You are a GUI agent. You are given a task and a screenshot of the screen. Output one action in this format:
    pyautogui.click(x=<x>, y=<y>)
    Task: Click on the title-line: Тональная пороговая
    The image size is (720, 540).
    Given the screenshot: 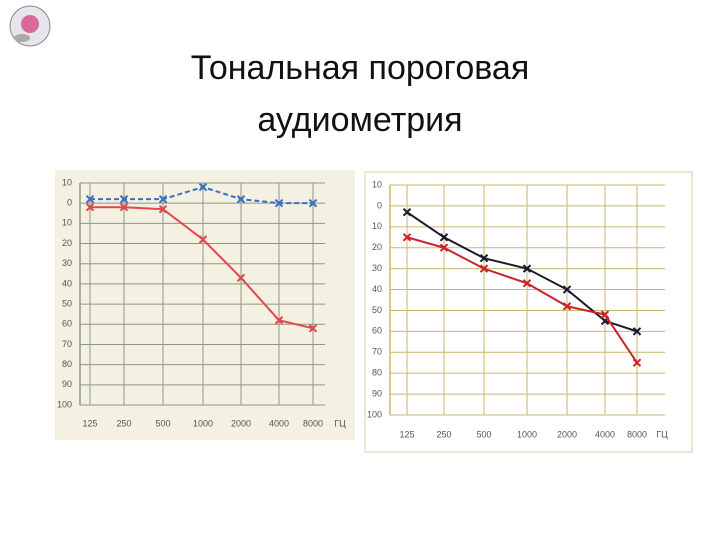 What is the action you would take?
    pyautogui.click(x=360, y=68)
    